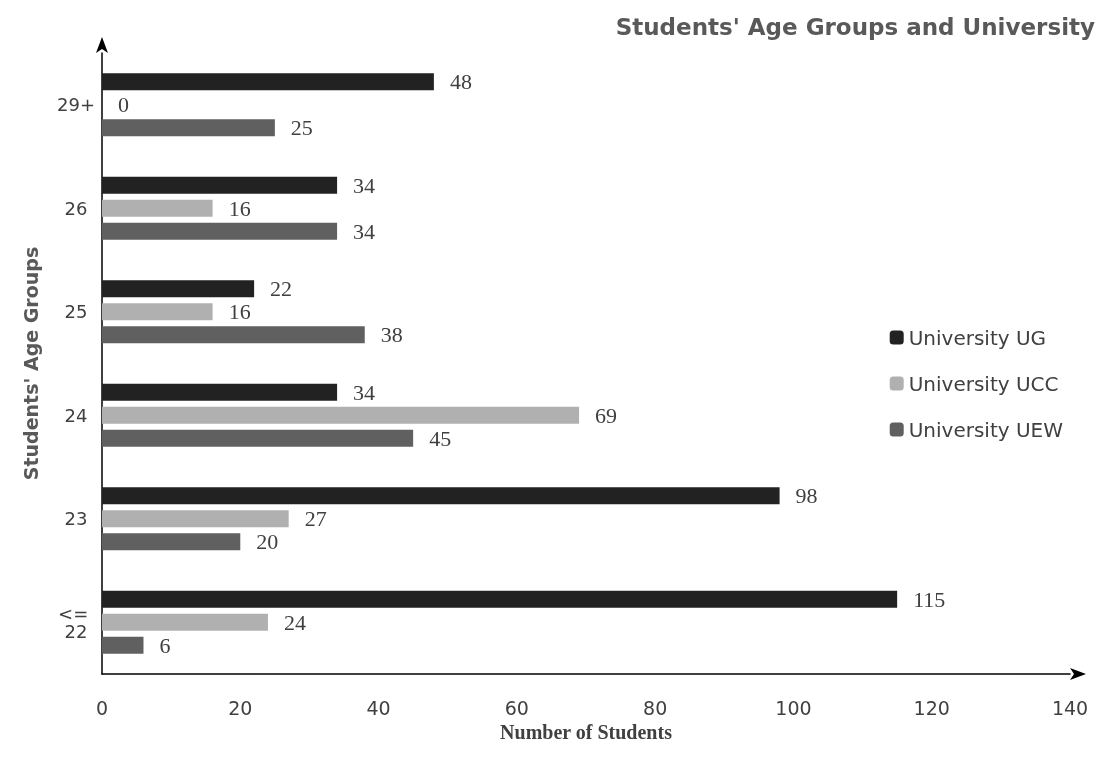 The image size is (1116, 767). Describe the element at coordinates (315, 519) in the screenshot. I see `data-label: 27` at that location.